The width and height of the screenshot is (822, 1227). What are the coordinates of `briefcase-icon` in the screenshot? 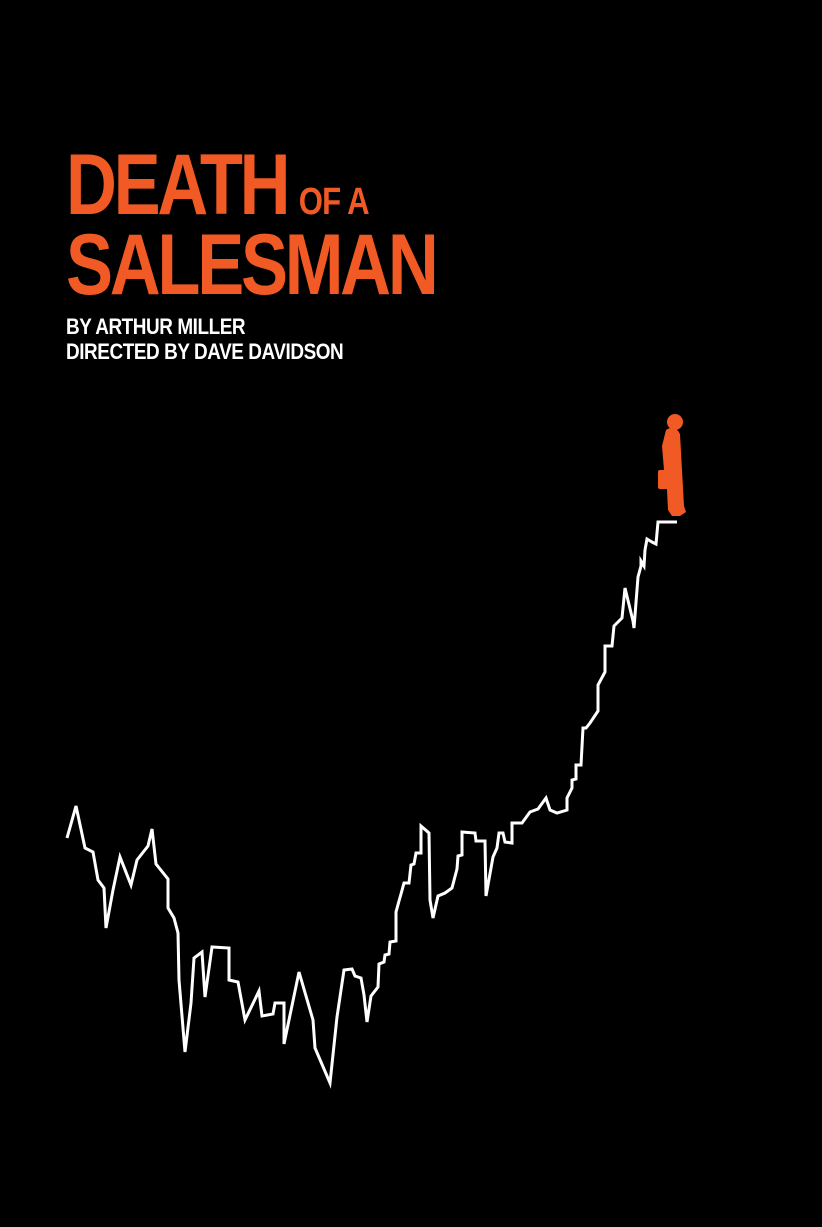 It's located at (670, 479).